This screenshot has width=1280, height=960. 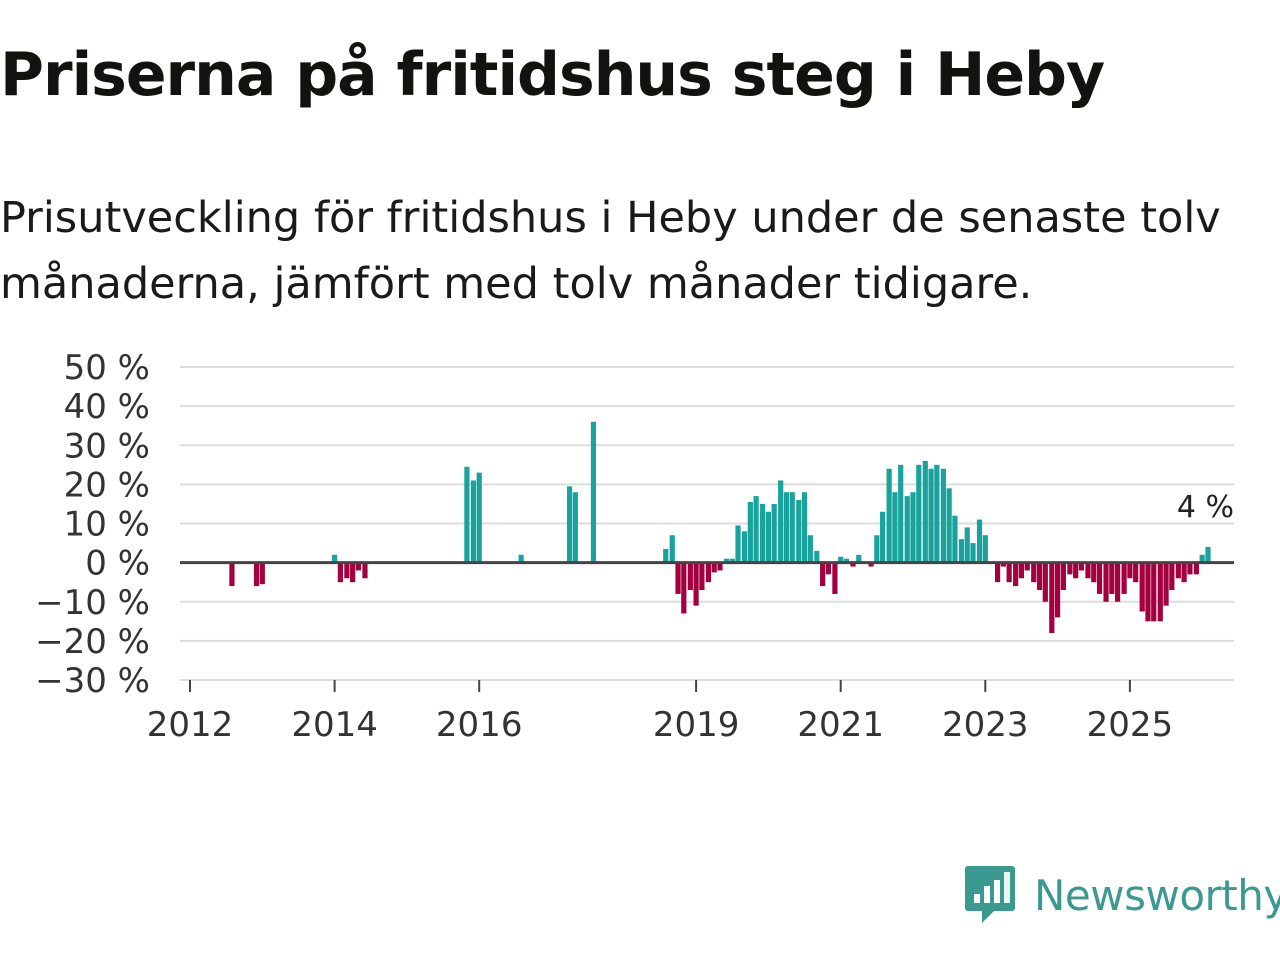 I want to click on y-axis-ticks: 50 %40 %30 %20 %10 %0 %−10 %−20 %−30 %, so click(x=92, y=524).